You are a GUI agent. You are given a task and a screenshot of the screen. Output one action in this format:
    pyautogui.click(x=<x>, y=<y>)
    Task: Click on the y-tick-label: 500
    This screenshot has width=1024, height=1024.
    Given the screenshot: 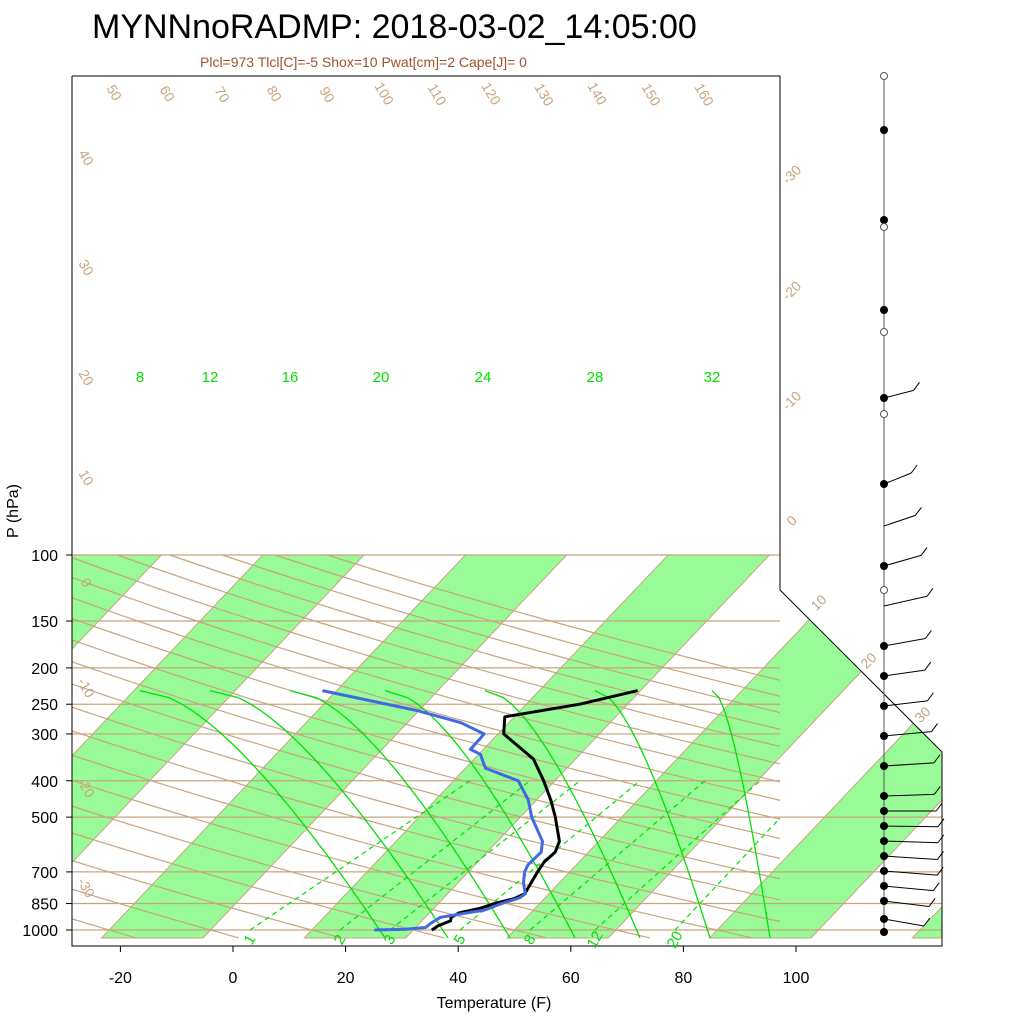 What is the action you would take?
    pyautogui.click(x=44, y=818)
    